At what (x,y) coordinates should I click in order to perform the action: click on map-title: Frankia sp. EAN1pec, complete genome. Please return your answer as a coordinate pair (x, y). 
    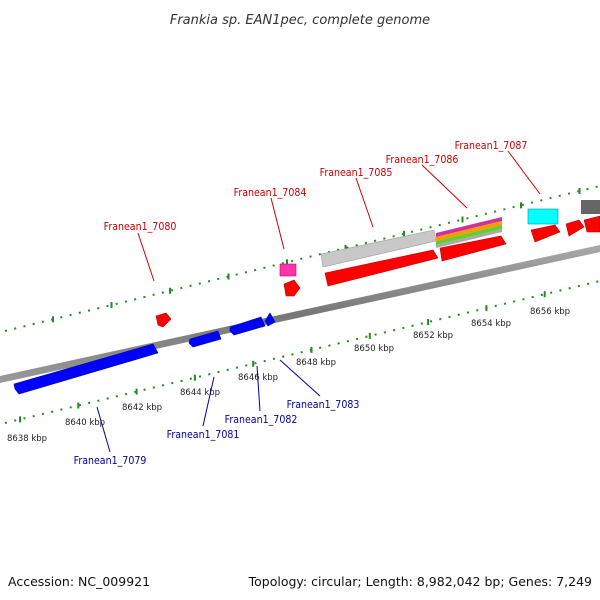
    Looking at the image, I should click on (300, 20).